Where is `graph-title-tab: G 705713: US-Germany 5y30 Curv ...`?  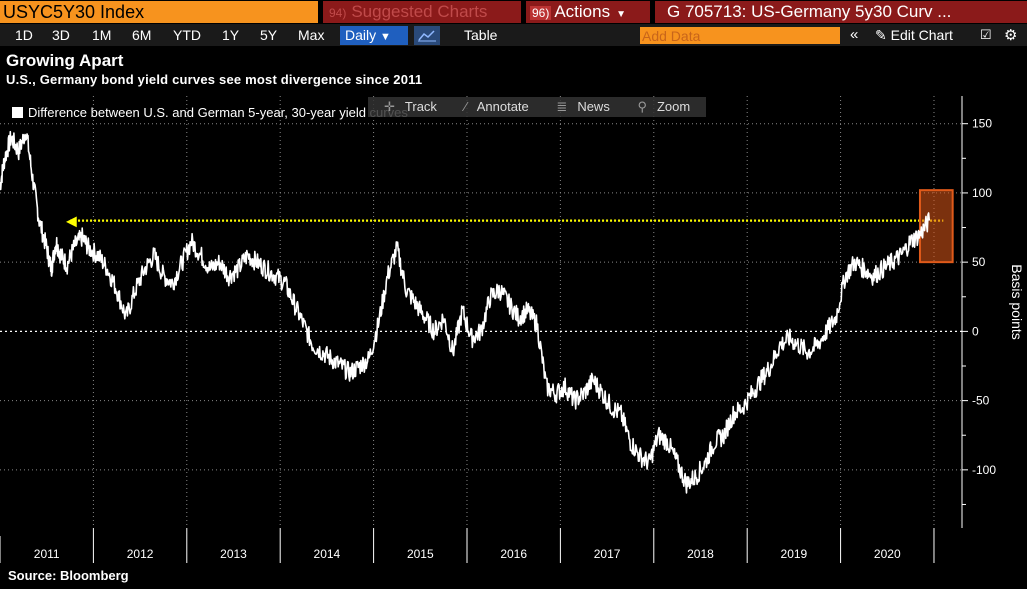 graph-title-tab: G 705713: US-Germany 5y30 Curv ... is located at coordinates (841, 12).